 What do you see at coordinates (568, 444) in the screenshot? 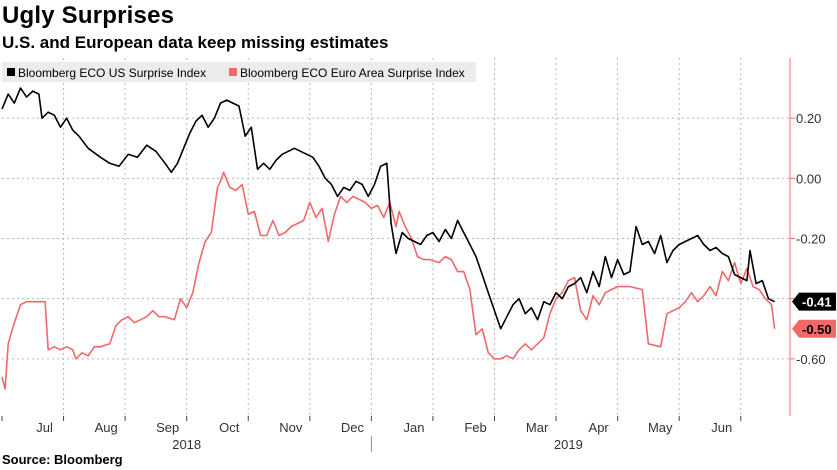
I see `year-label: 2019` at bounding box center [568, 444].